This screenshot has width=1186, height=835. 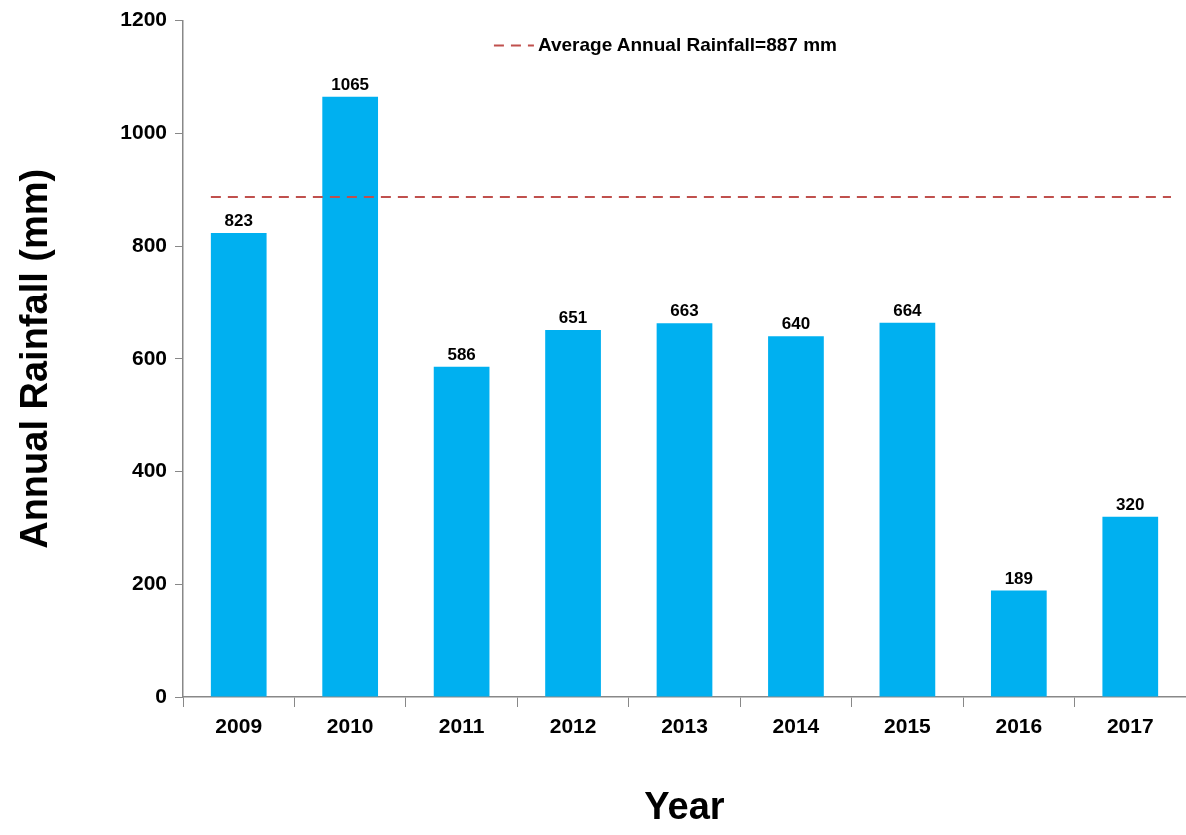 I want to click on data-label: 664, so click(x=908, y=310).